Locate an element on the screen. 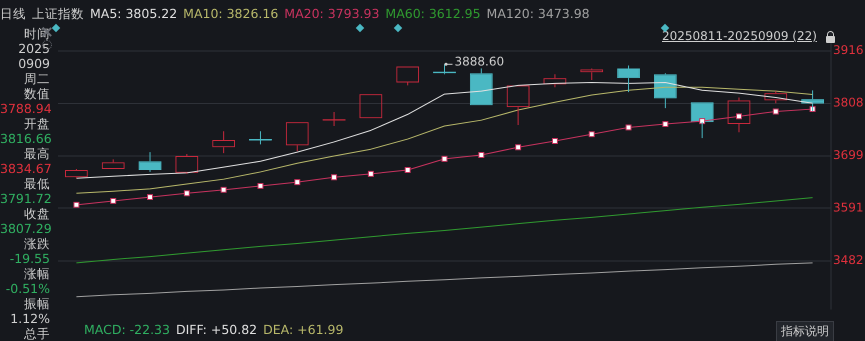 Image resolution: width=865 pixels, height=341 pixels. text: MACD: -22.33 is located at coordinates (127, 329).